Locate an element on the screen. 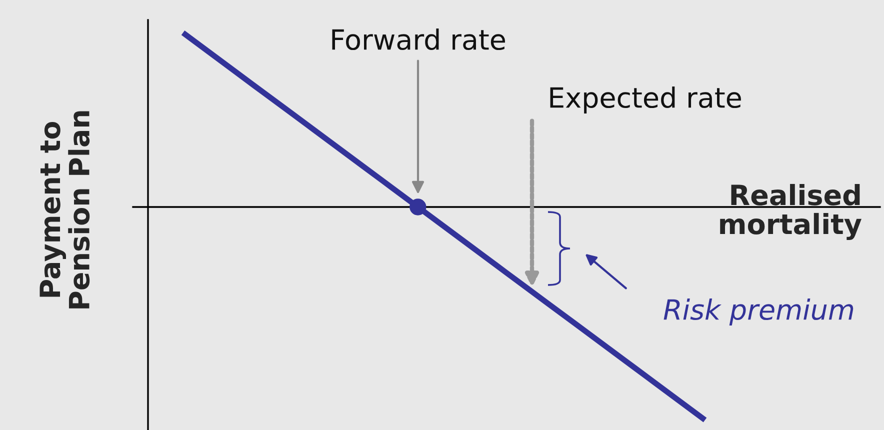  x-axis-title: Realised mortality is located at coordinates (791, 212).